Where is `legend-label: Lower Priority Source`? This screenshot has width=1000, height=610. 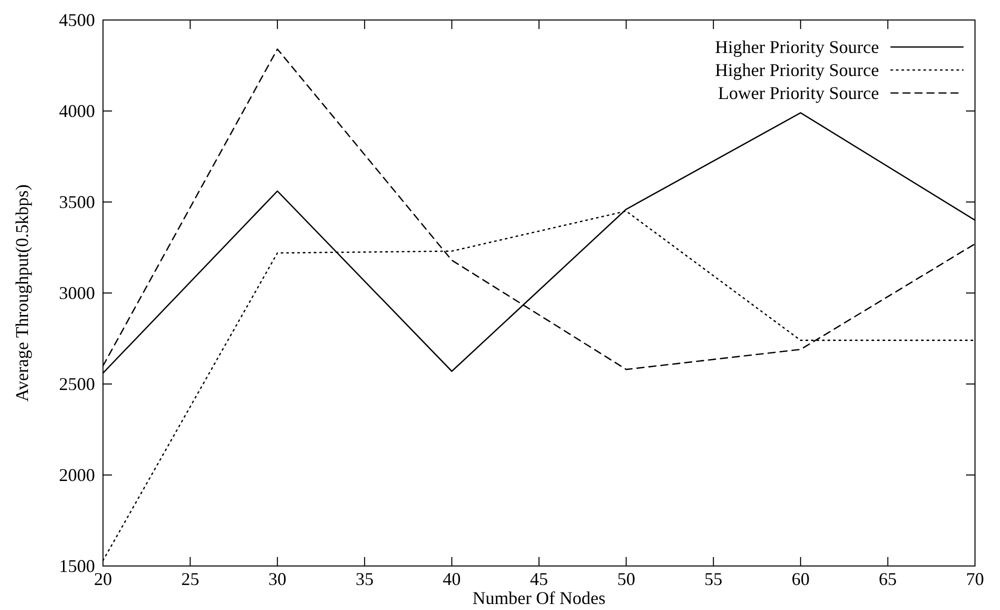 legend-label: Lower Priority Source is located at coordinates (799, 93).